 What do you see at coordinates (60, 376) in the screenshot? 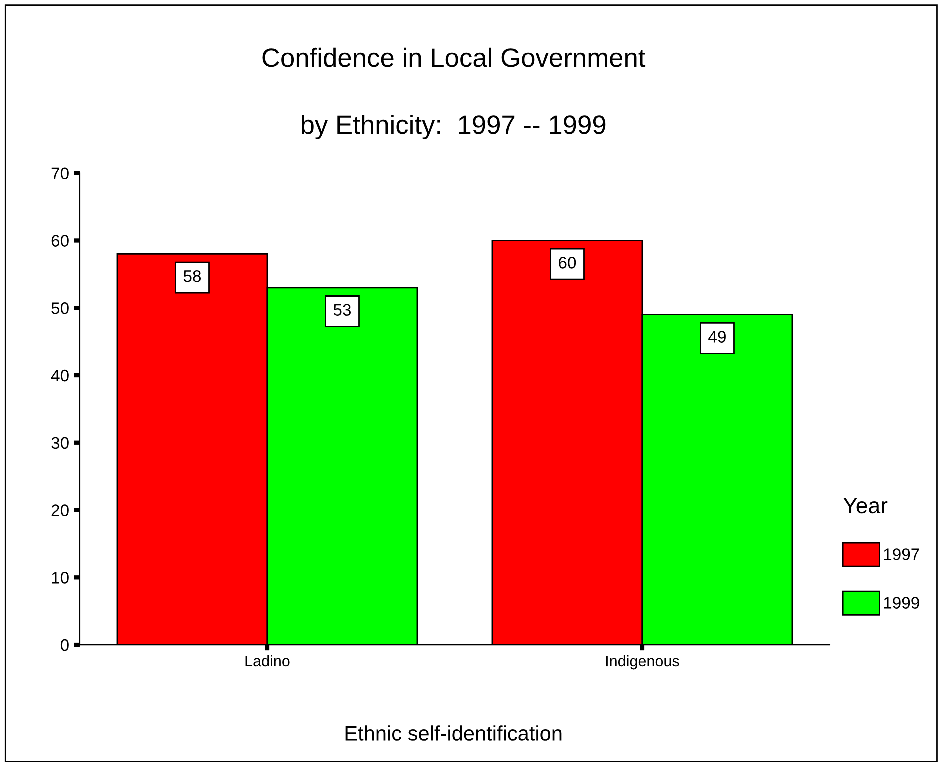
I see `y-tick-label: 40` at bounding box center [60, 376].